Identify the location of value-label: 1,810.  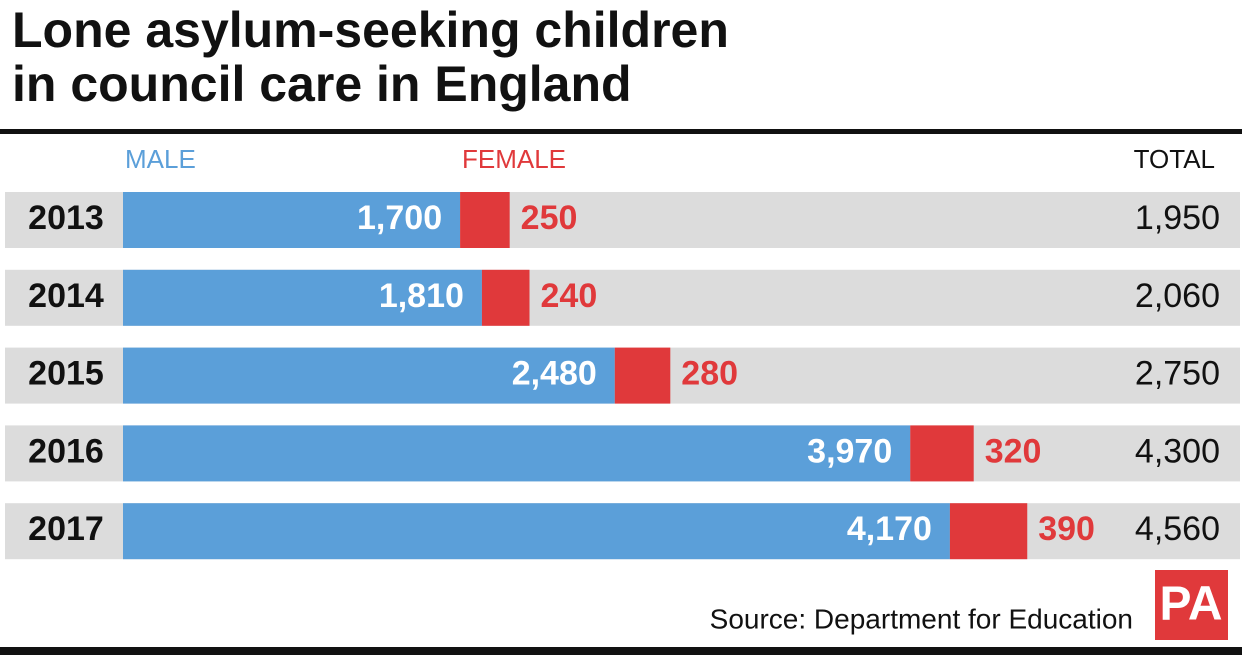
(421, 296).